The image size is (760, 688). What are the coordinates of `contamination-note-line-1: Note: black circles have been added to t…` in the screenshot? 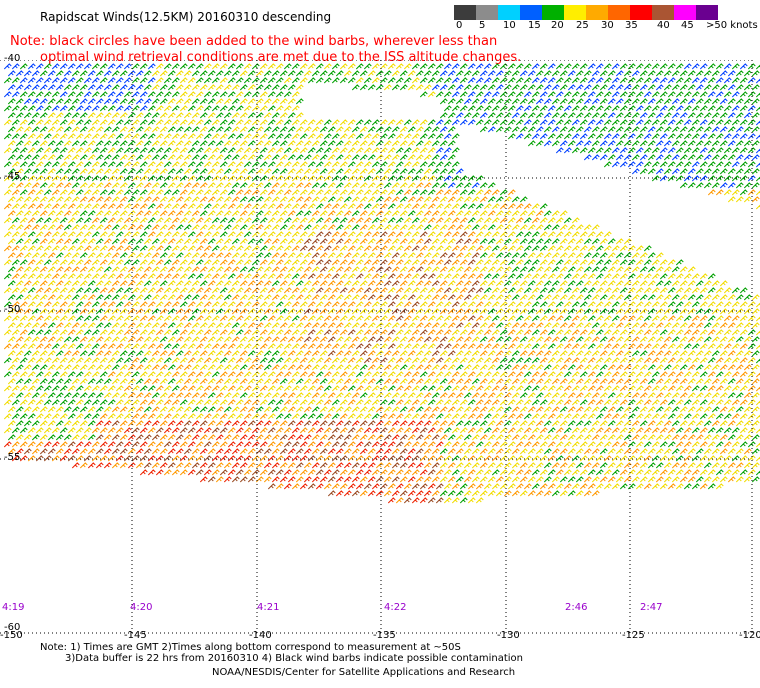 It's located at (254, 41).